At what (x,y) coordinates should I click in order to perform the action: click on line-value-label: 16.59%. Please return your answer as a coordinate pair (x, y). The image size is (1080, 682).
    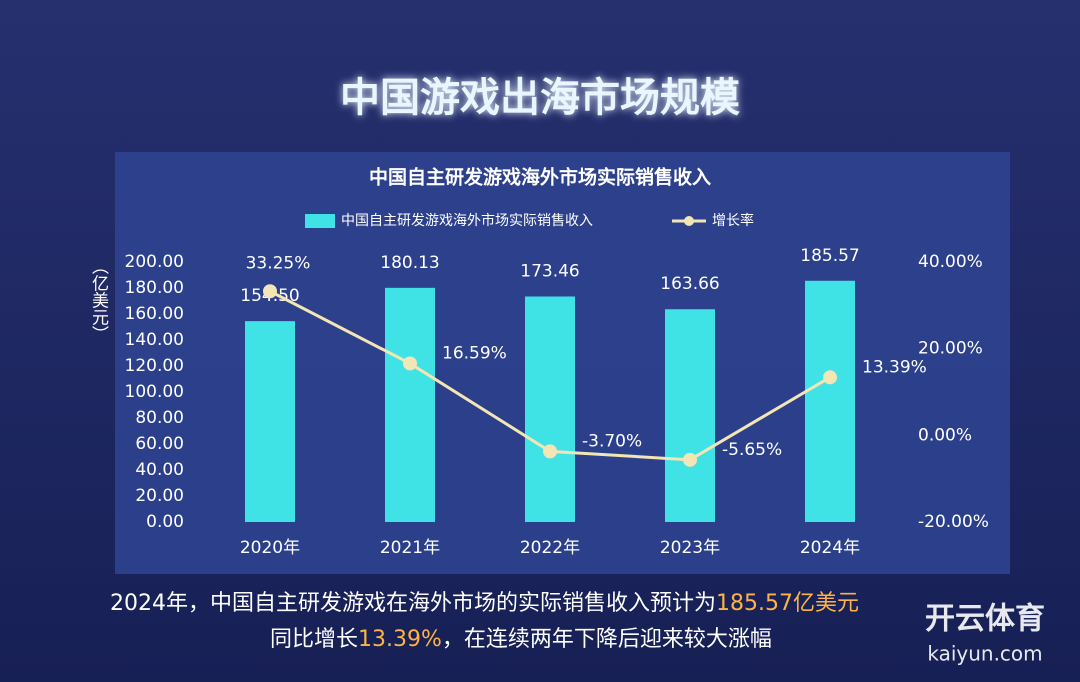
    Looking at the image, I should click on (474, 353).